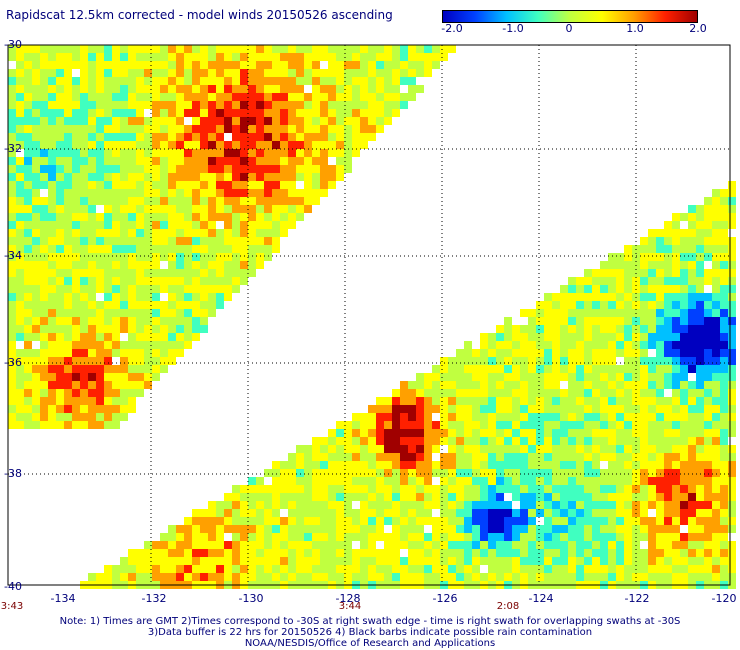  Describe the element at coordinates (154, 598) in the screenshot. I see `lon-label: -132` at that location.